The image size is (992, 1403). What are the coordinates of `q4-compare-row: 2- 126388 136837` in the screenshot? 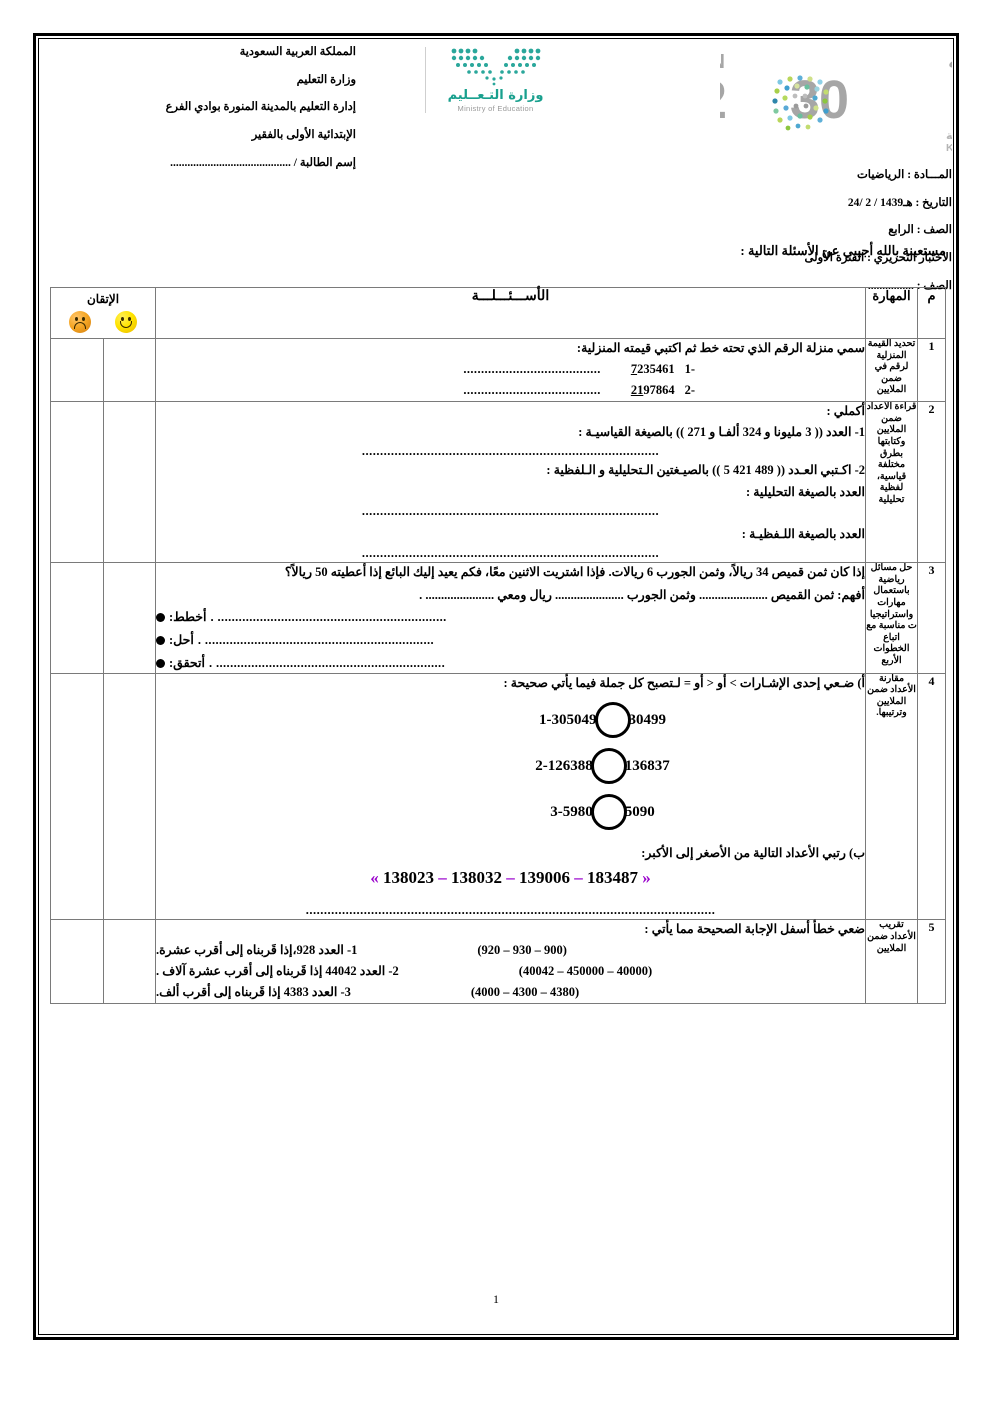 It's located at (510, 766).